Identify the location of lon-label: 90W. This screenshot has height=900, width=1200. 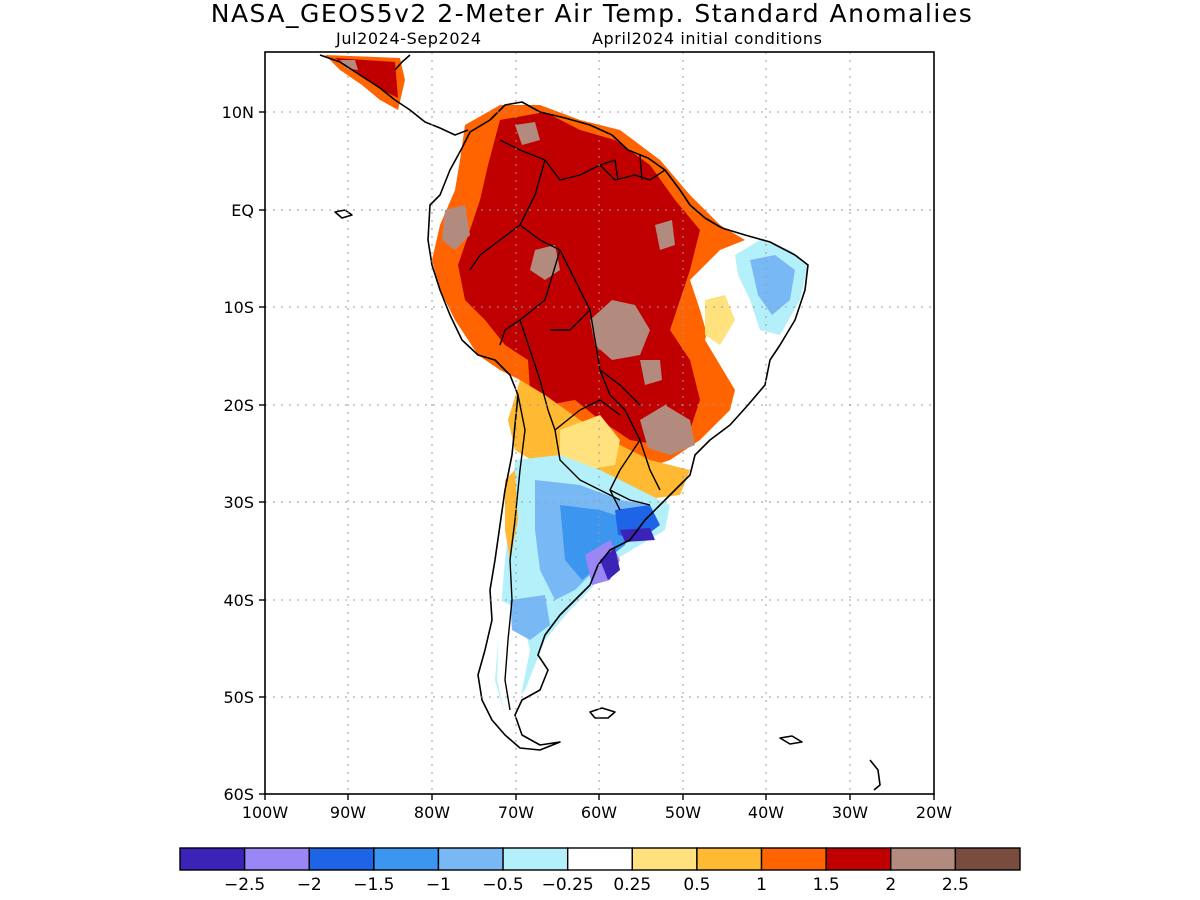
(348, 812).